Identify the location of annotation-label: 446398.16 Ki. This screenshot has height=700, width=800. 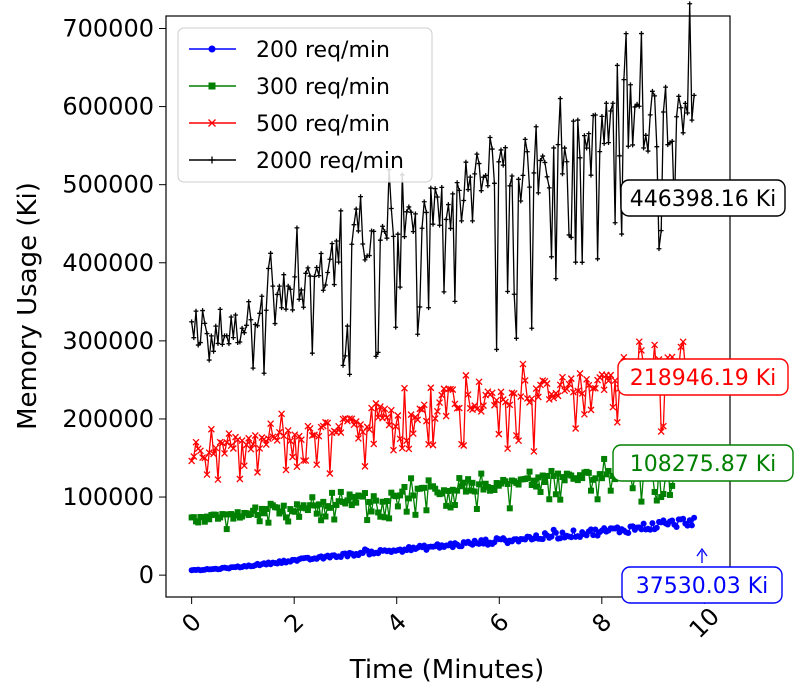
(703, 199).